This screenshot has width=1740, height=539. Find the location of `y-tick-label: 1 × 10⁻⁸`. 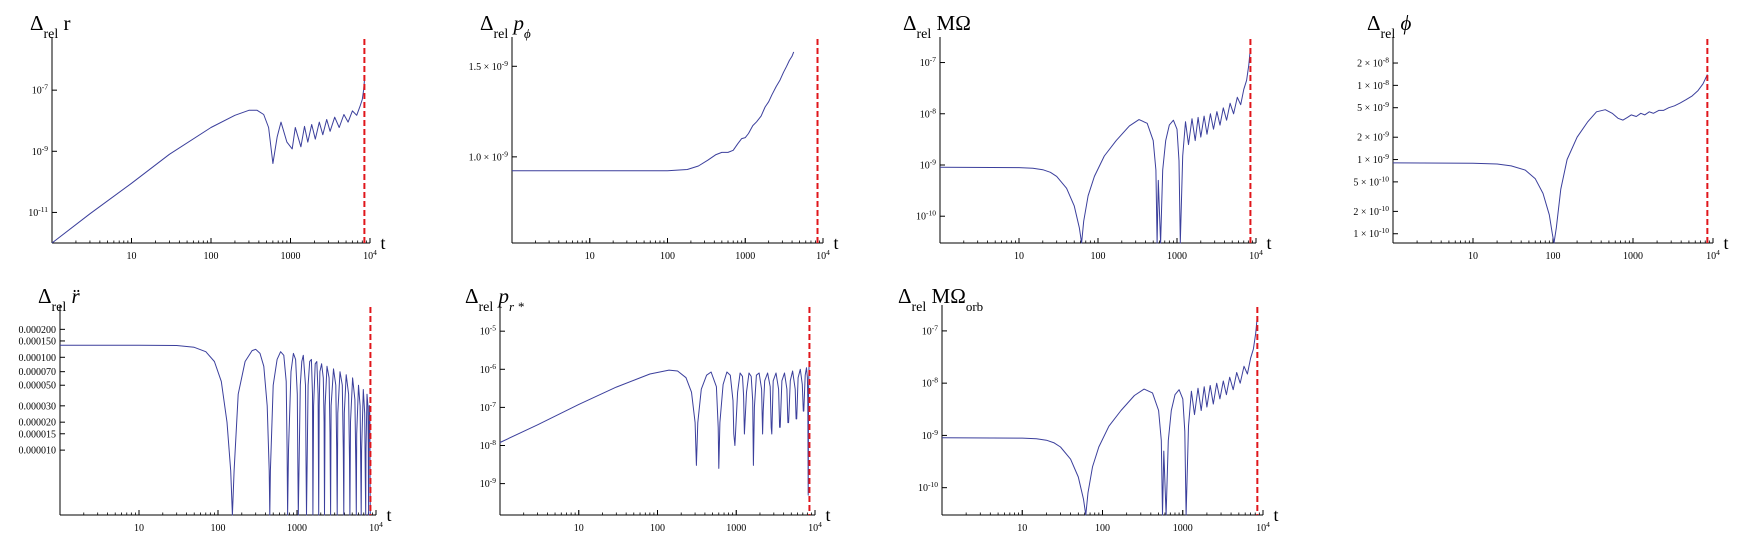

y-tick-label: 1 × 10⁻⁸ is located at coordinates (1373, 84).